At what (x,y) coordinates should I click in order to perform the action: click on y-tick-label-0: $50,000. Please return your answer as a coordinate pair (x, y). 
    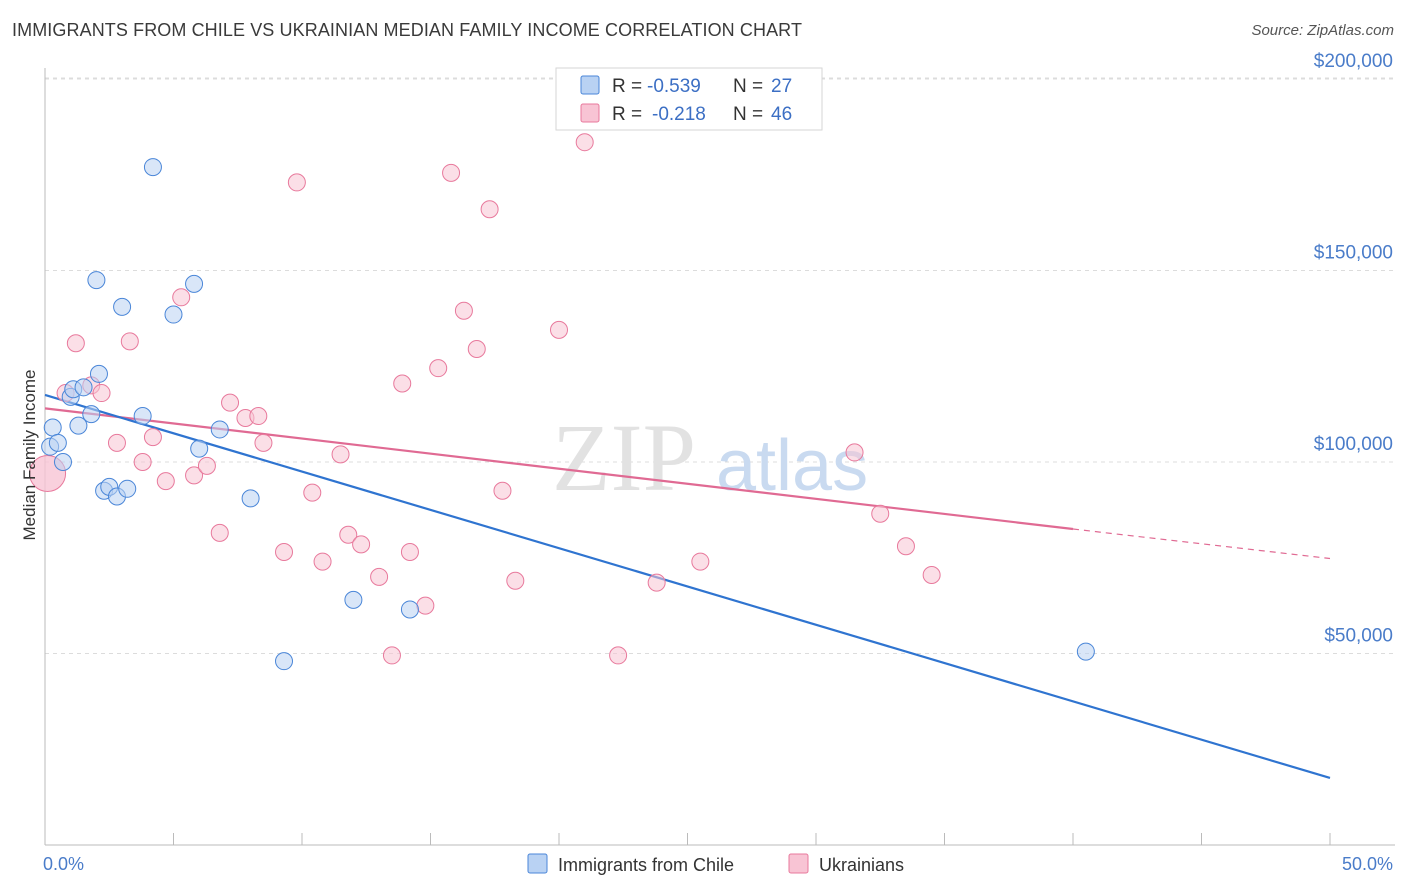
    Looking at the image, I should click on (1358, 636).